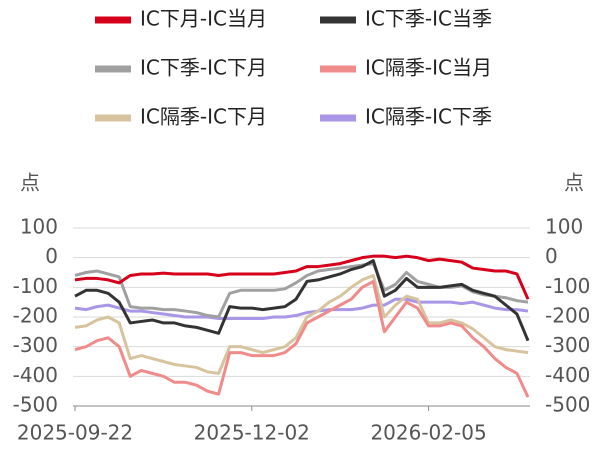 The width and height of the screenshot is (600, 450). I want to click on x-tick-label: 2025-12-02, so click(252, 433).